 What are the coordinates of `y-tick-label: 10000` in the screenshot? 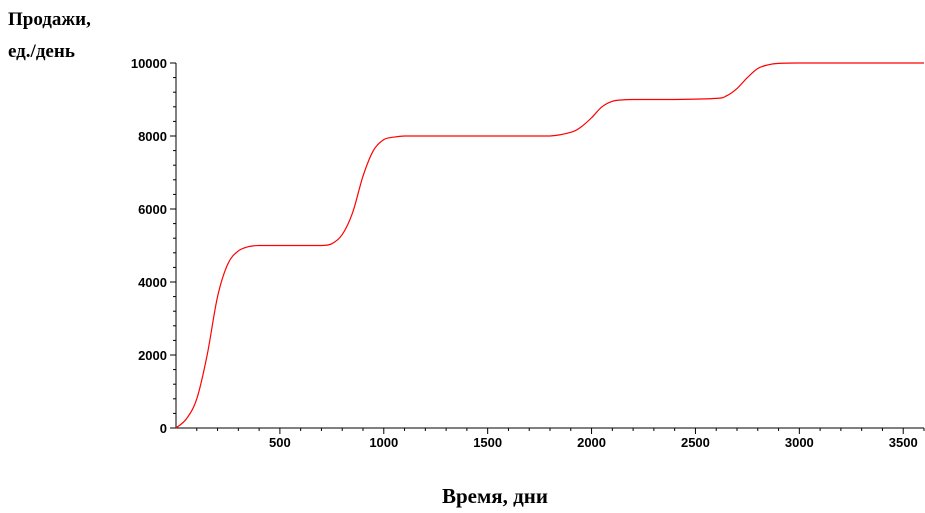 It's located at (149, 63).